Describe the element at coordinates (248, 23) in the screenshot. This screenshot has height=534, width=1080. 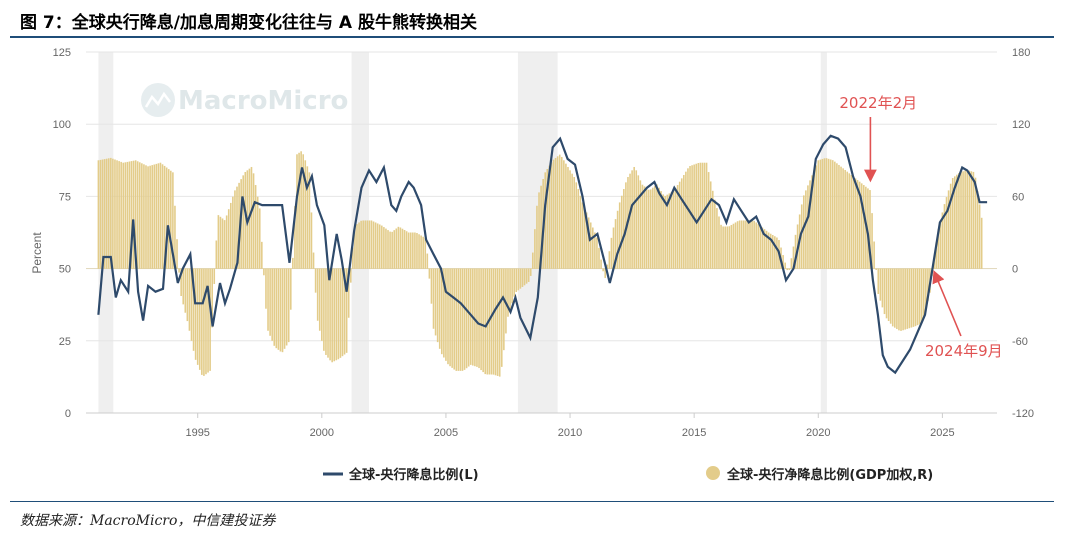
I see `figure-title: 图 7：全球央行降息/加息周期变化往往与 A 股牛熊转换相关` at that location.